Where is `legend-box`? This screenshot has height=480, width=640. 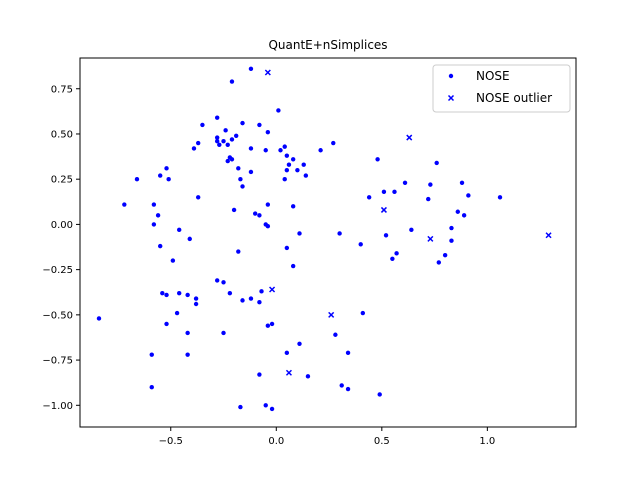
legend-box is located at coordinates (501, 88).